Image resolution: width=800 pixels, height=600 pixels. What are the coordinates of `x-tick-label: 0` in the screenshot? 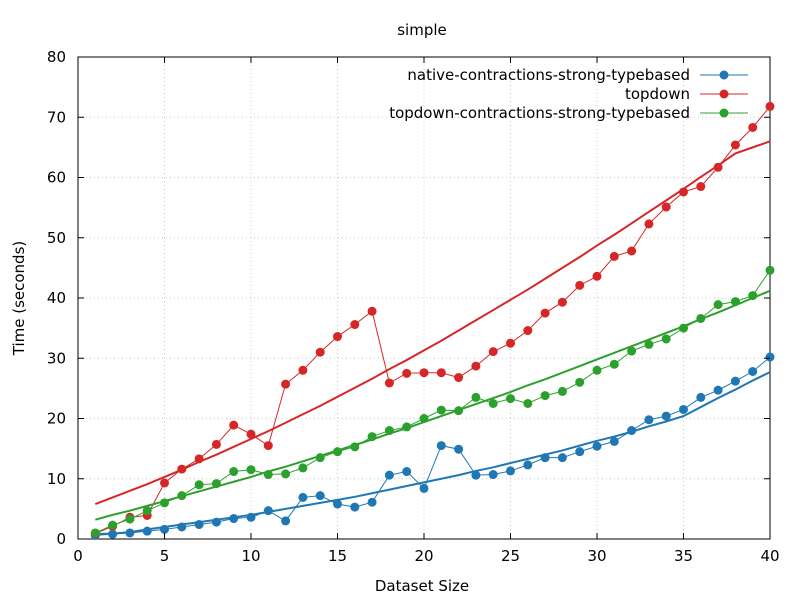 It's located at (78, 556).